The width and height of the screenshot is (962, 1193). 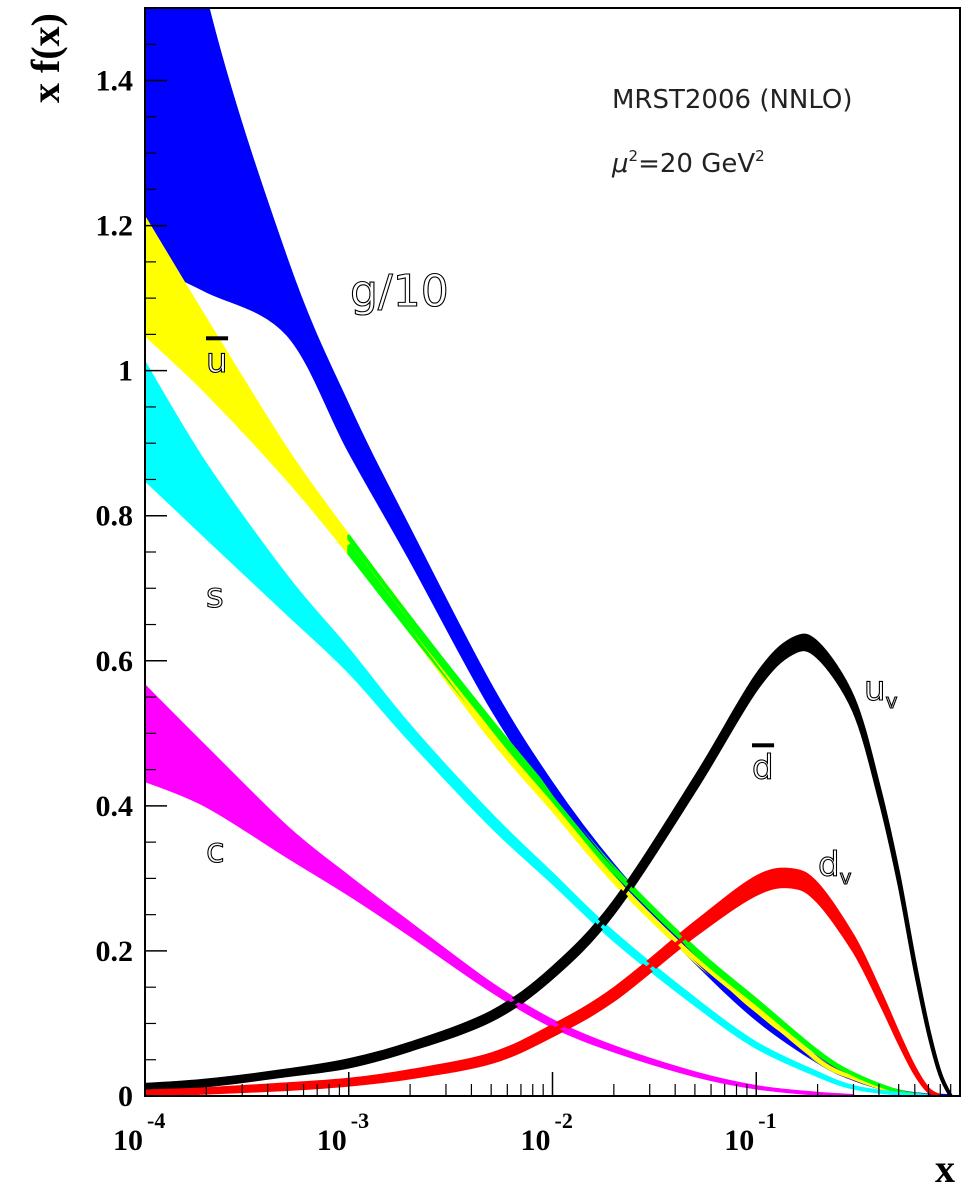 I want to click on annotation-pdf-set: MRST2006 (NNLO), so click(x=732, y=100).